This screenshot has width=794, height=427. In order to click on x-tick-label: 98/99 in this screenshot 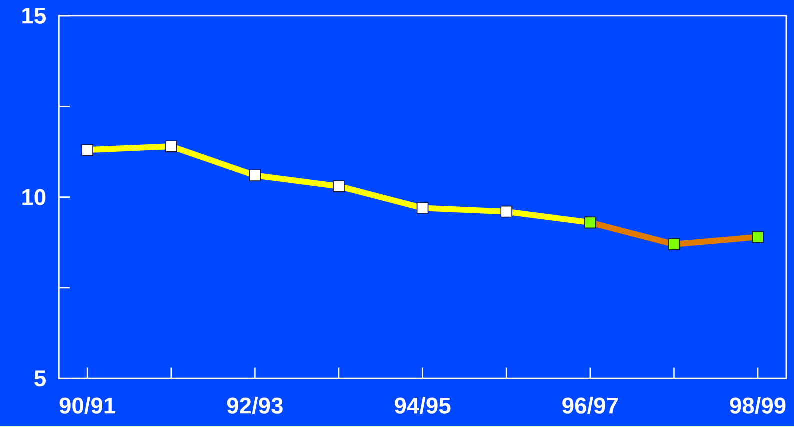, I will do `click(758, 405)`.